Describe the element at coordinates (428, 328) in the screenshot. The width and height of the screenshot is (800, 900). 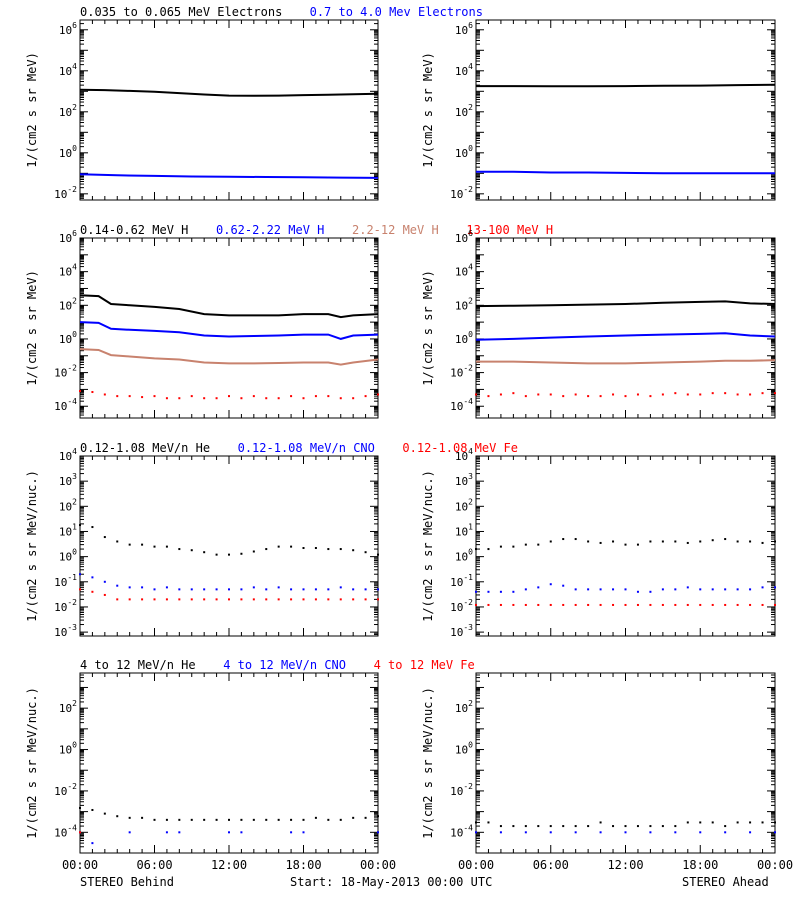
I see `y-axis-label: 1/(cm2 s sr MeV)` at that location.